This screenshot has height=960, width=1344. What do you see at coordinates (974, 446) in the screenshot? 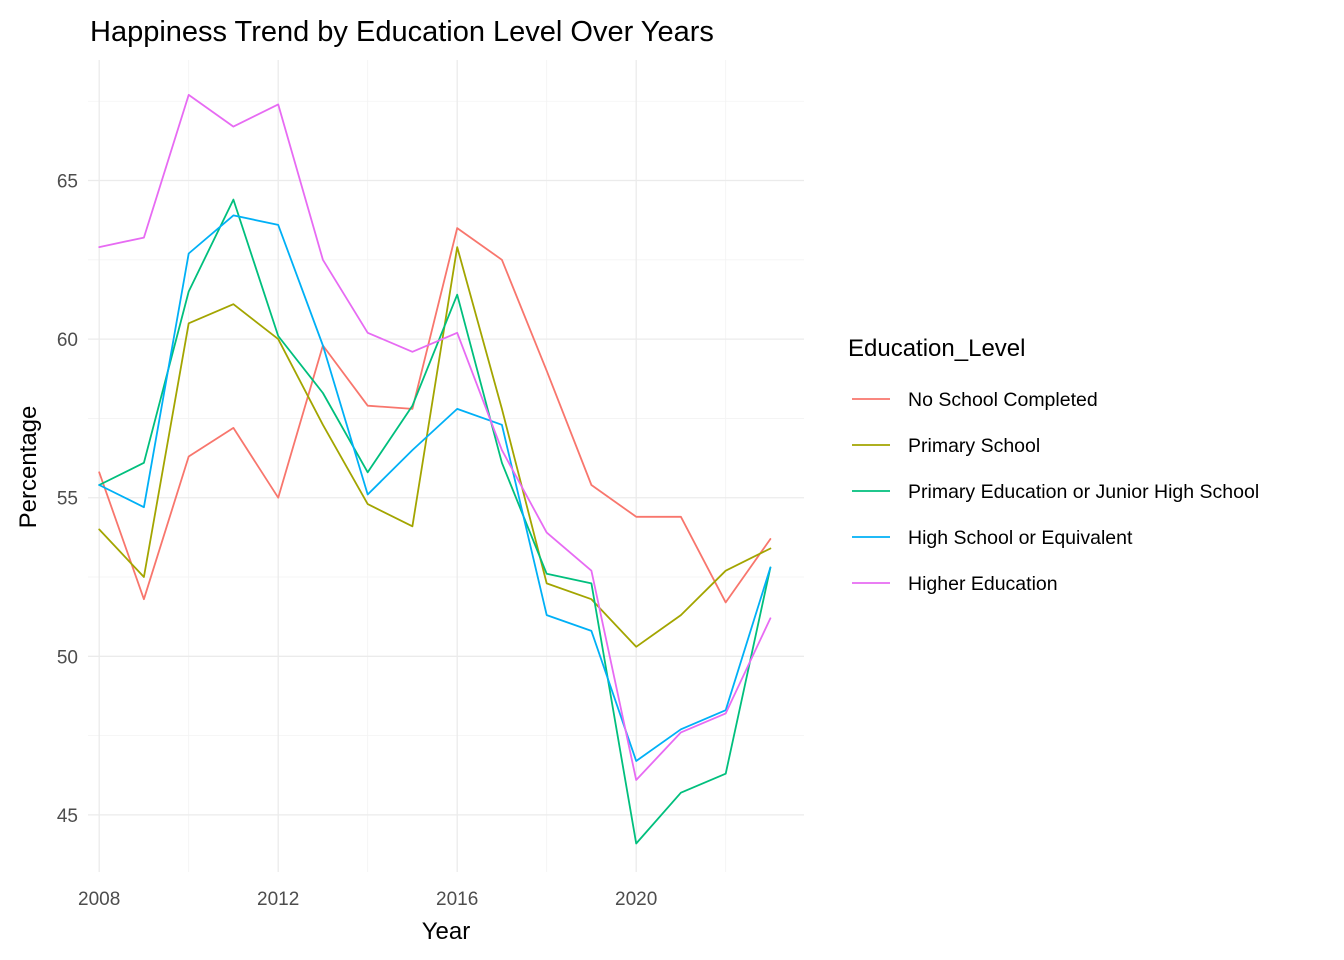
I see `legend-label-primary-school: Primary School` at bounding box center [974, 446].